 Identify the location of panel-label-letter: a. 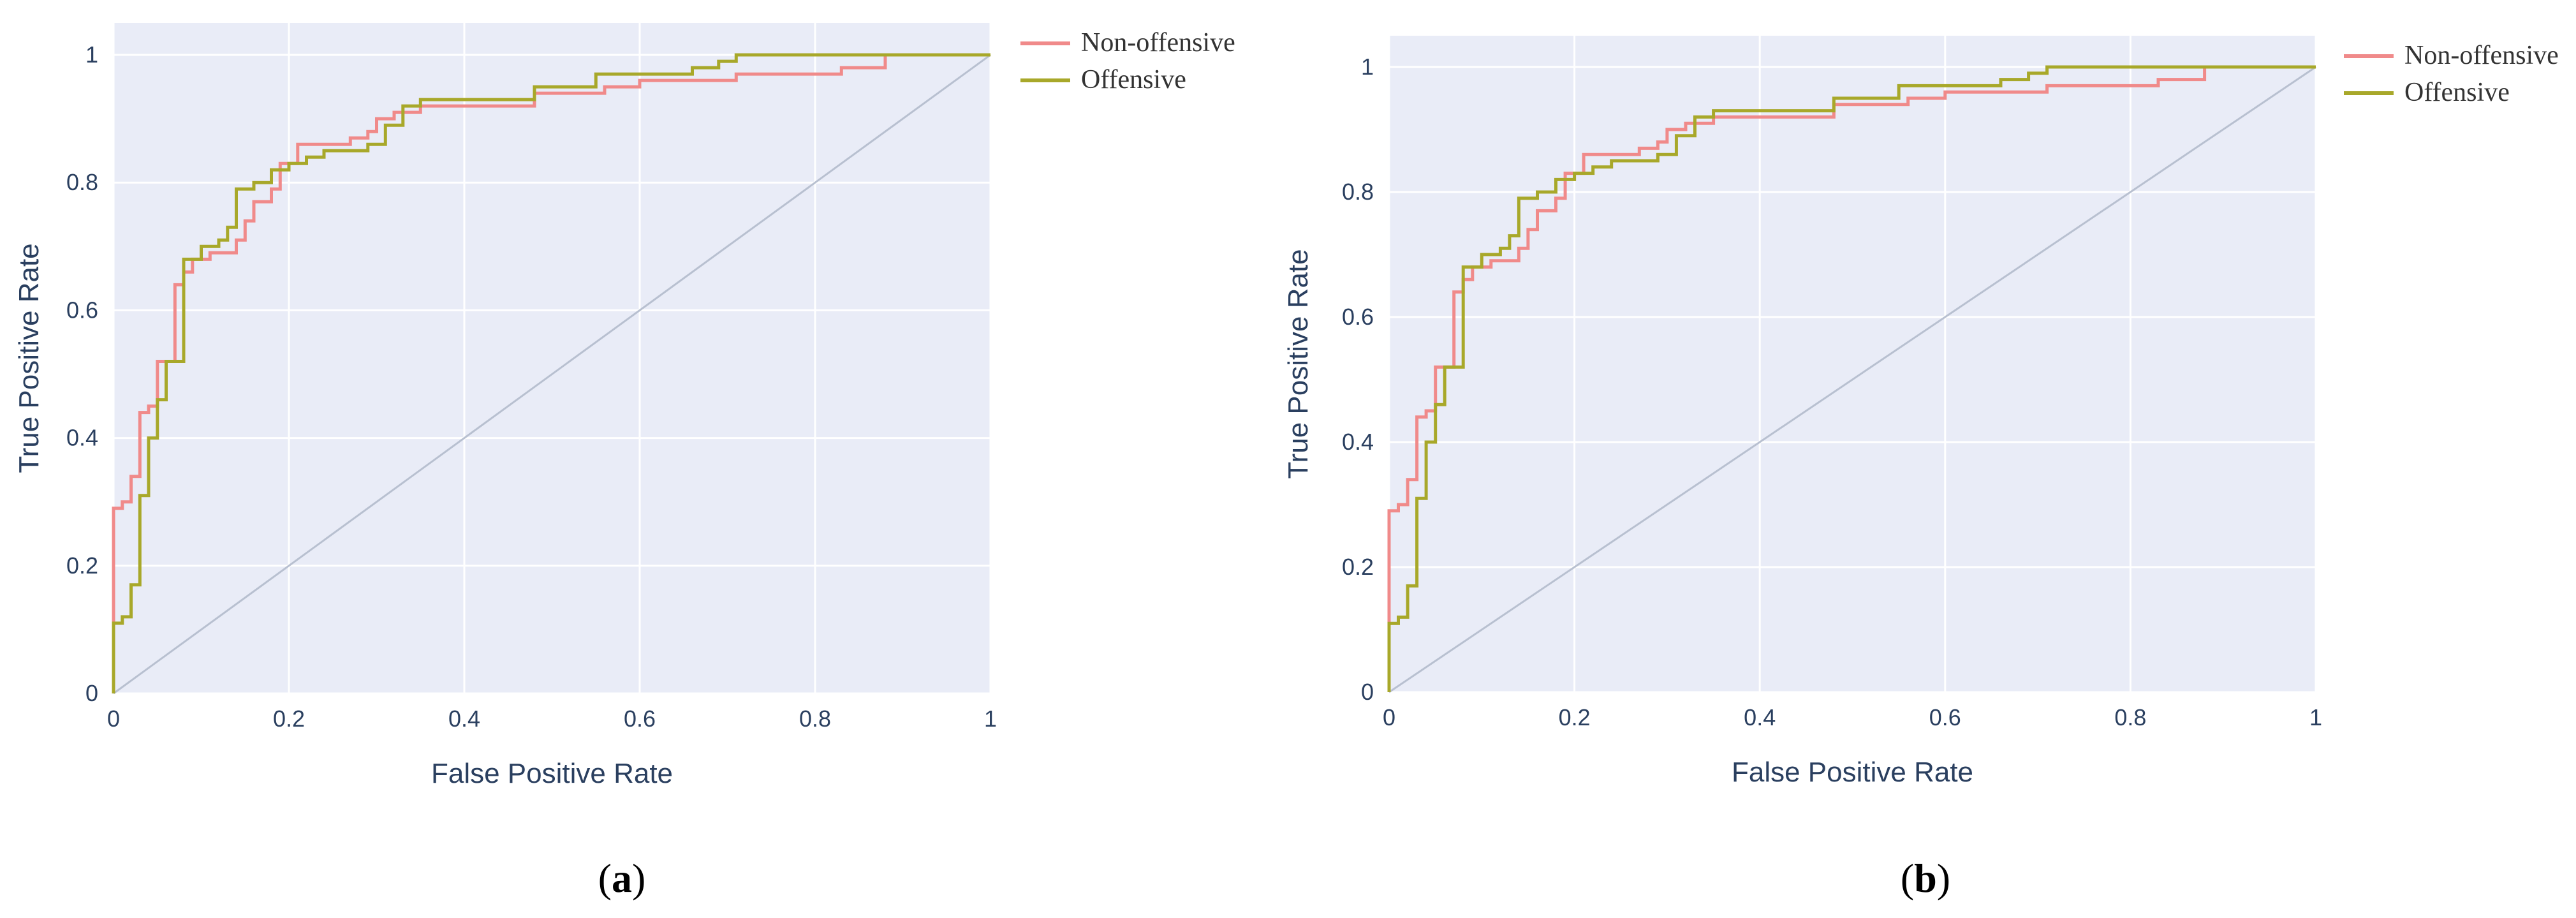
(622, 878).